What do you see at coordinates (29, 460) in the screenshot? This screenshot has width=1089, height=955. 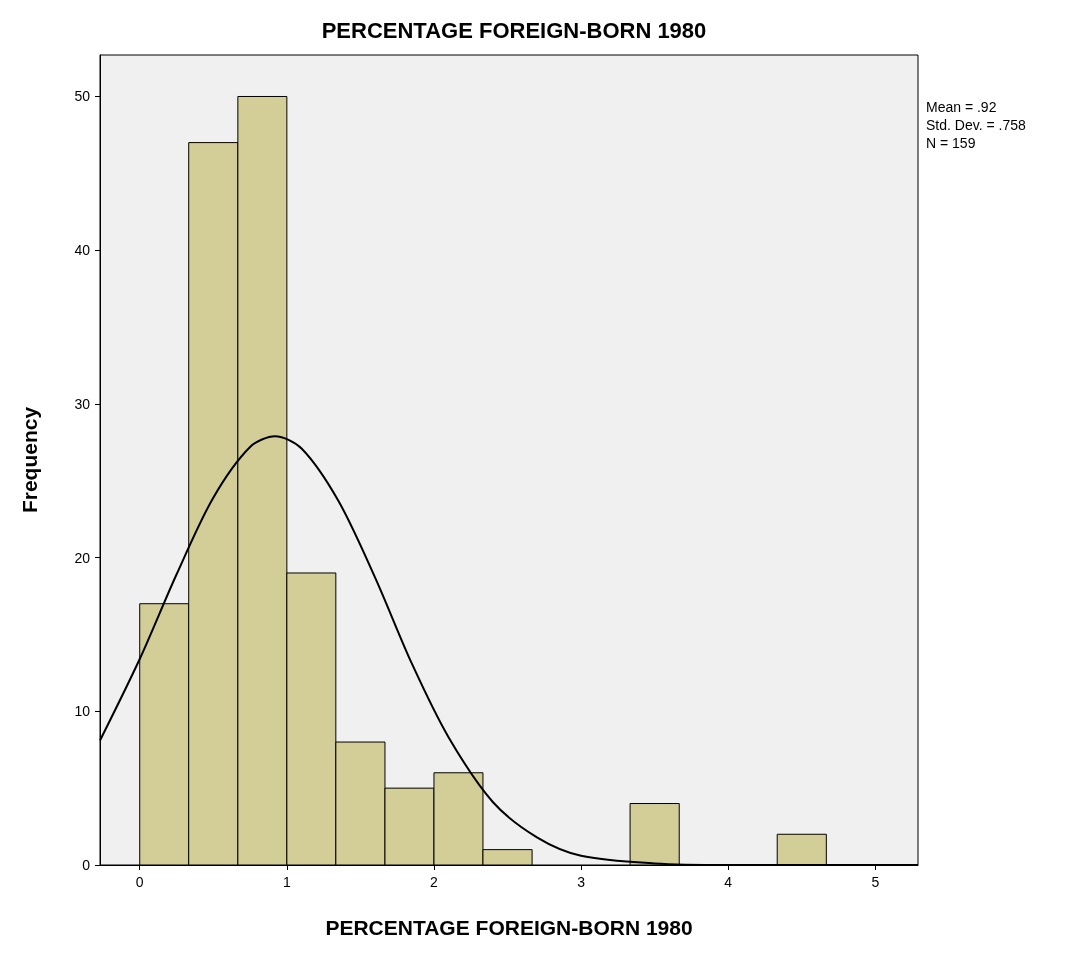 I see `y-axis-title: Frequency` at bounding box center [29, 460].